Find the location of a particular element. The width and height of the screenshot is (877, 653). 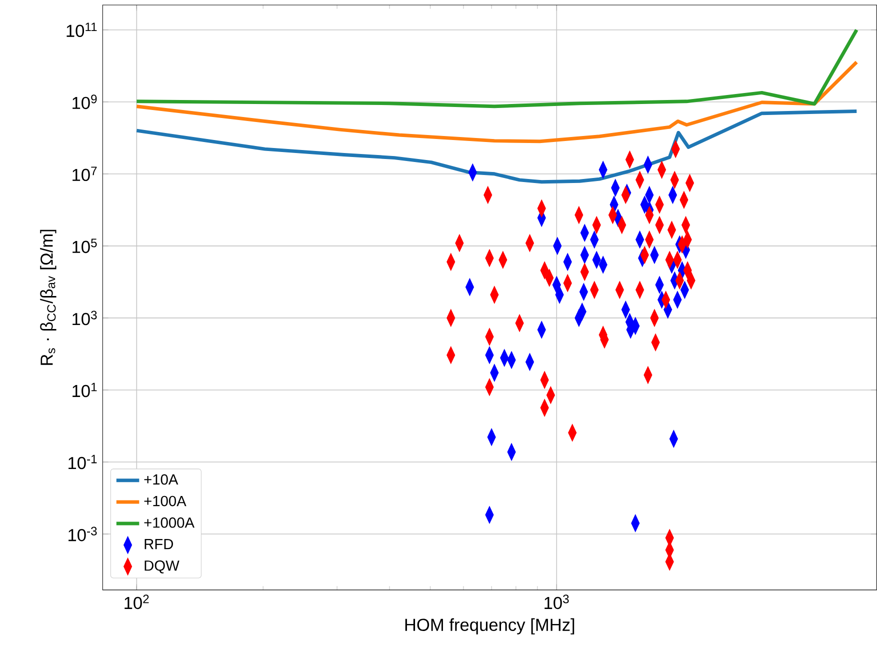

legend-label: +10A is located at coordinates (161, 479).